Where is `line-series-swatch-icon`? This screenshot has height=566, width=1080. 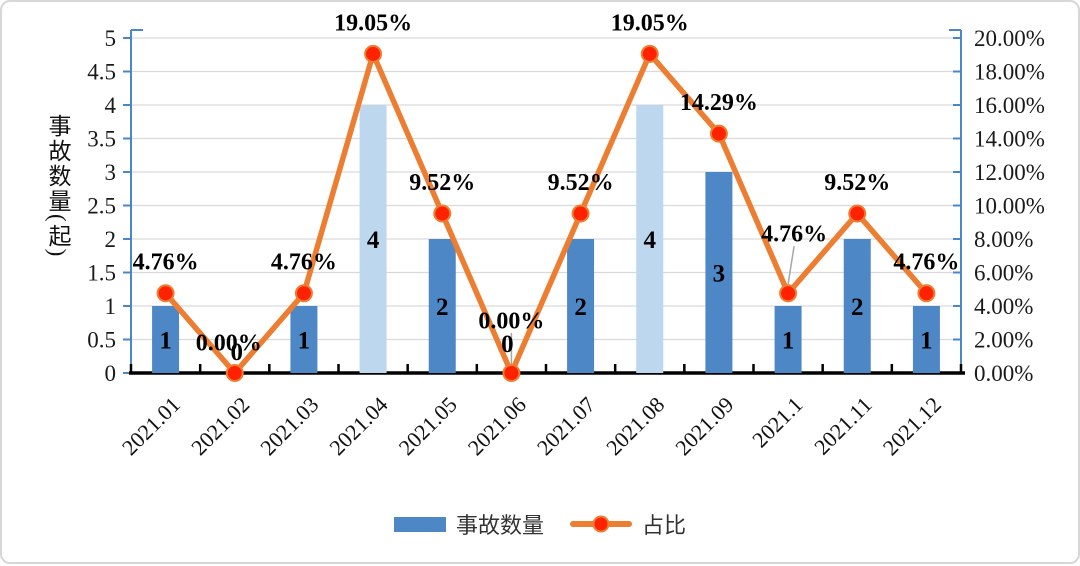
line-series-swatch-icon is located at coordinates (601, 524).